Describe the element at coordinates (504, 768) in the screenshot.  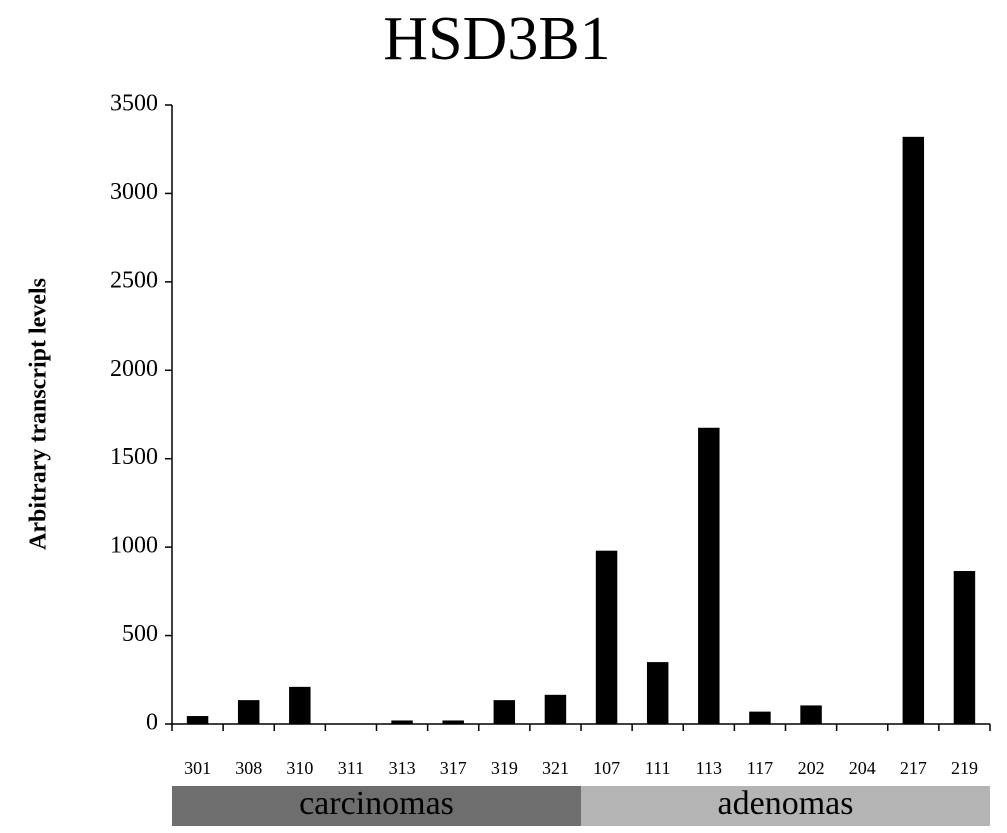
I see `x-tick-label: 319` at that location.